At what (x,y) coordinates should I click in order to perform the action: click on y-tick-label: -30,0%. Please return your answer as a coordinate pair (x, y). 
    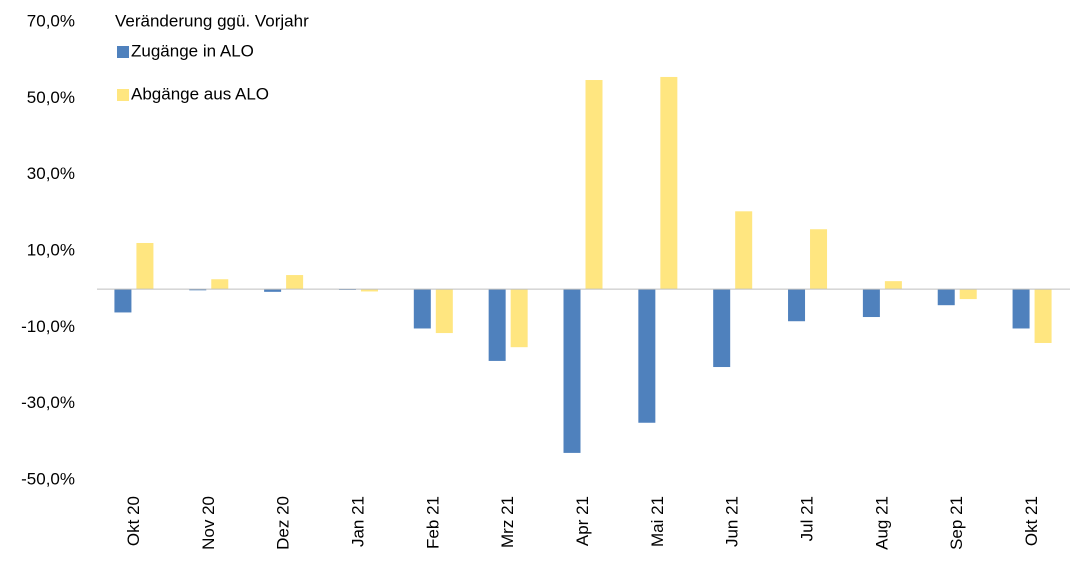
    Looking at the image, I should click on (48, 402).